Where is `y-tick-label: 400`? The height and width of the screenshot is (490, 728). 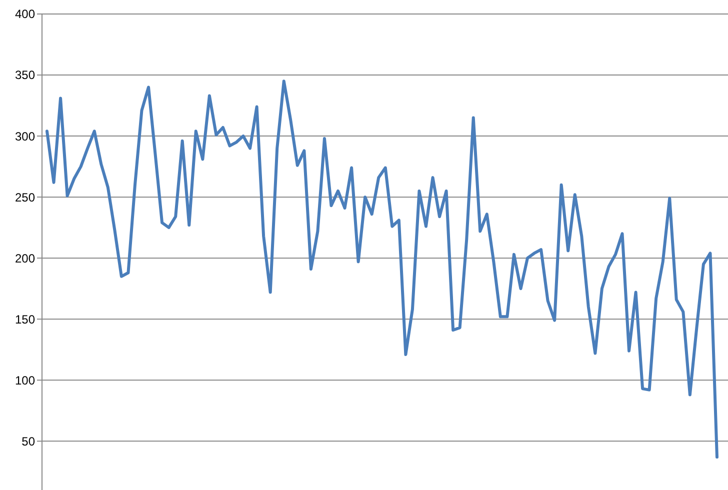 y-tick-label: 400 is located at coordinates (25, 14).